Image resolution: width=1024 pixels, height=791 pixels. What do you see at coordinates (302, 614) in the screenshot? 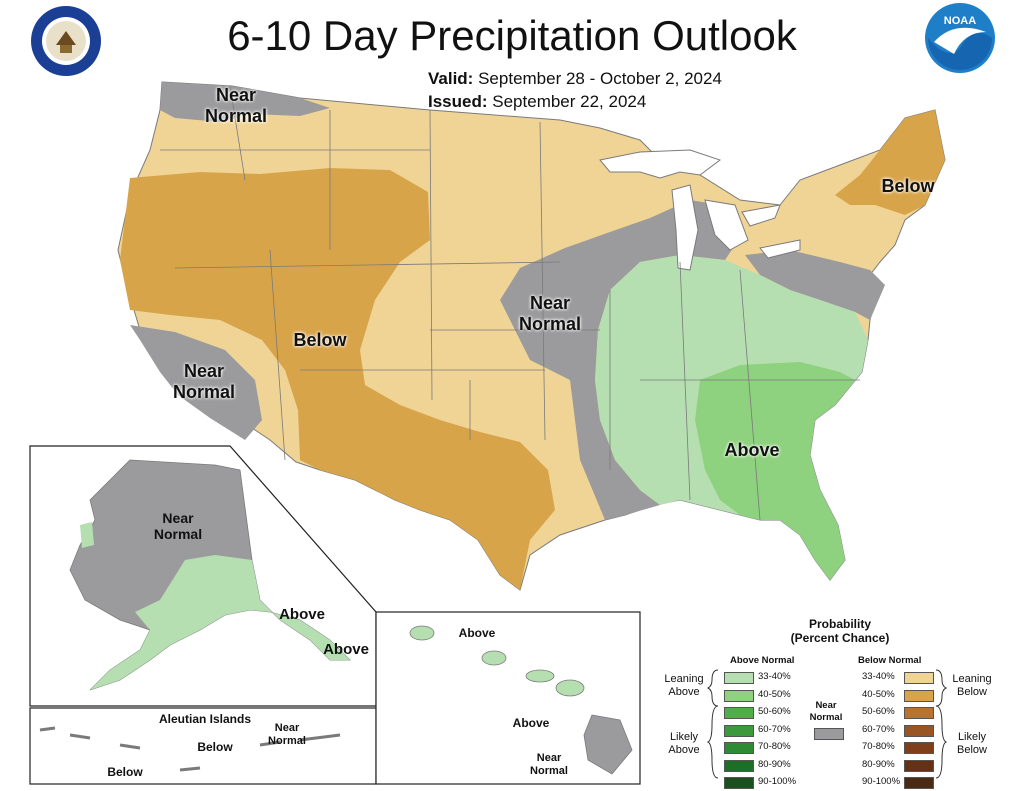
I see `label-alaska-above-1: Above` at bounding box center [302, 614].